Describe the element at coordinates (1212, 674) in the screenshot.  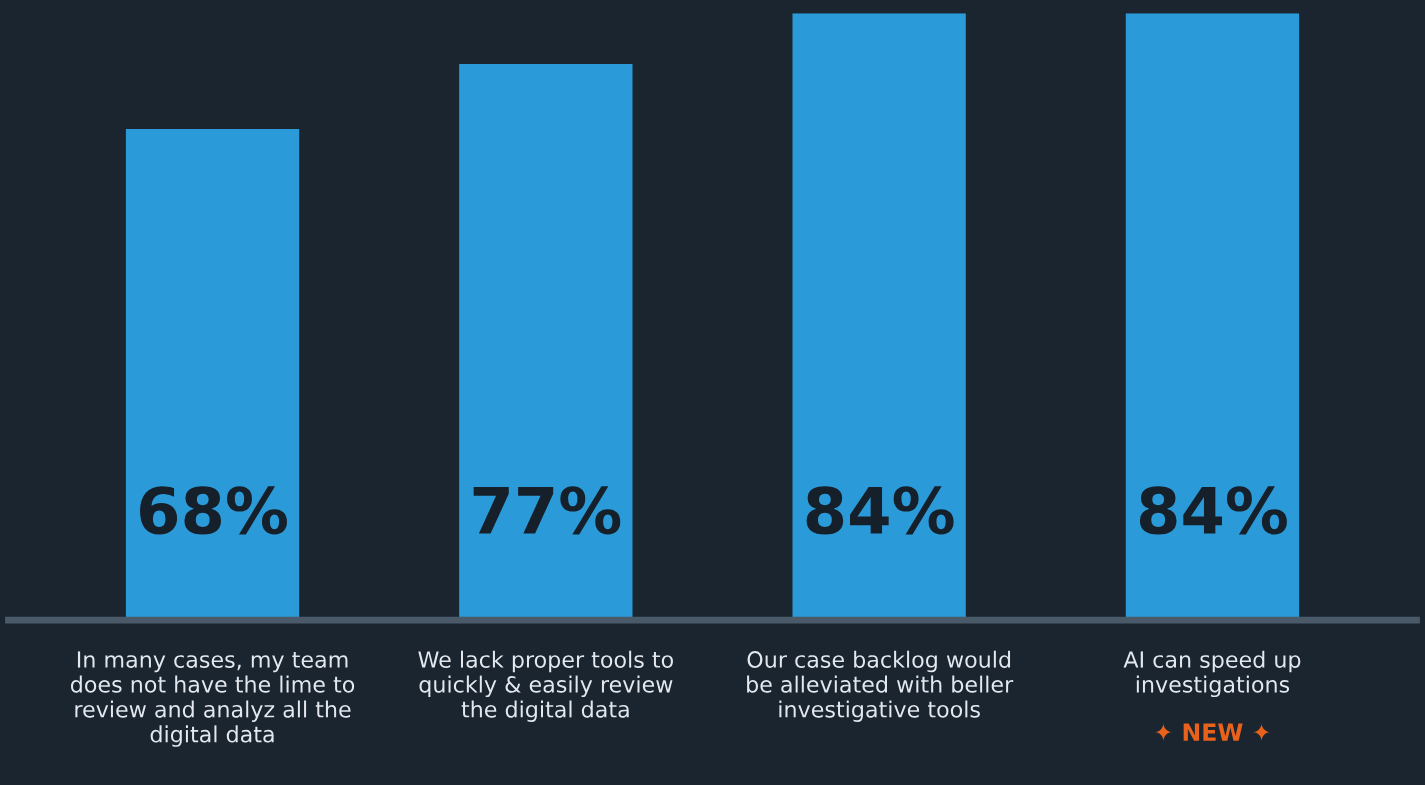
I see `x-tick-label: AI can speed up investigations` at that location.